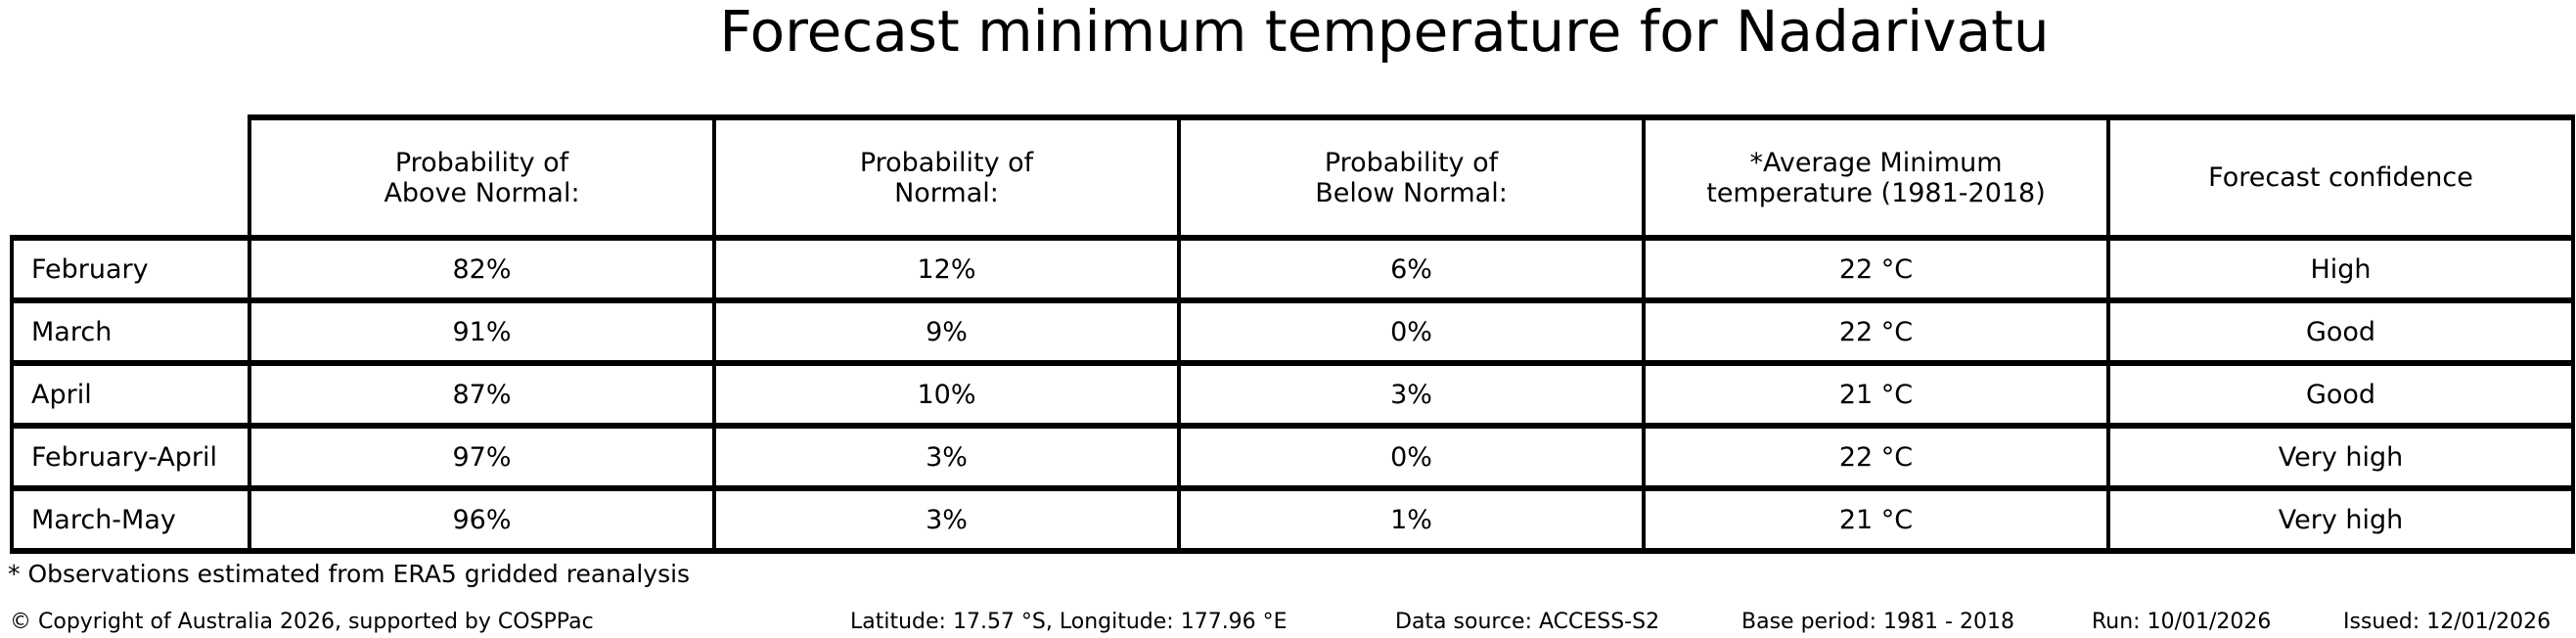 Image resolution: width=2576 pixels, height=638 pixels. I want to click on corner-empty-cell, so click(130, 177).